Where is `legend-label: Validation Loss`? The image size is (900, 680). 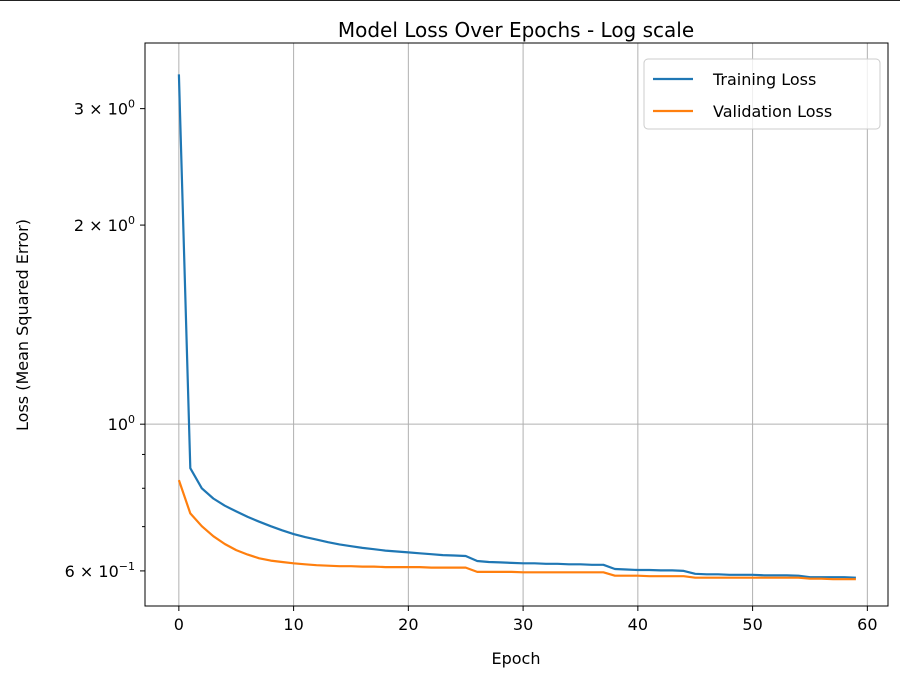 legend-label: Validation Loss is located at coordinates (772, 111).